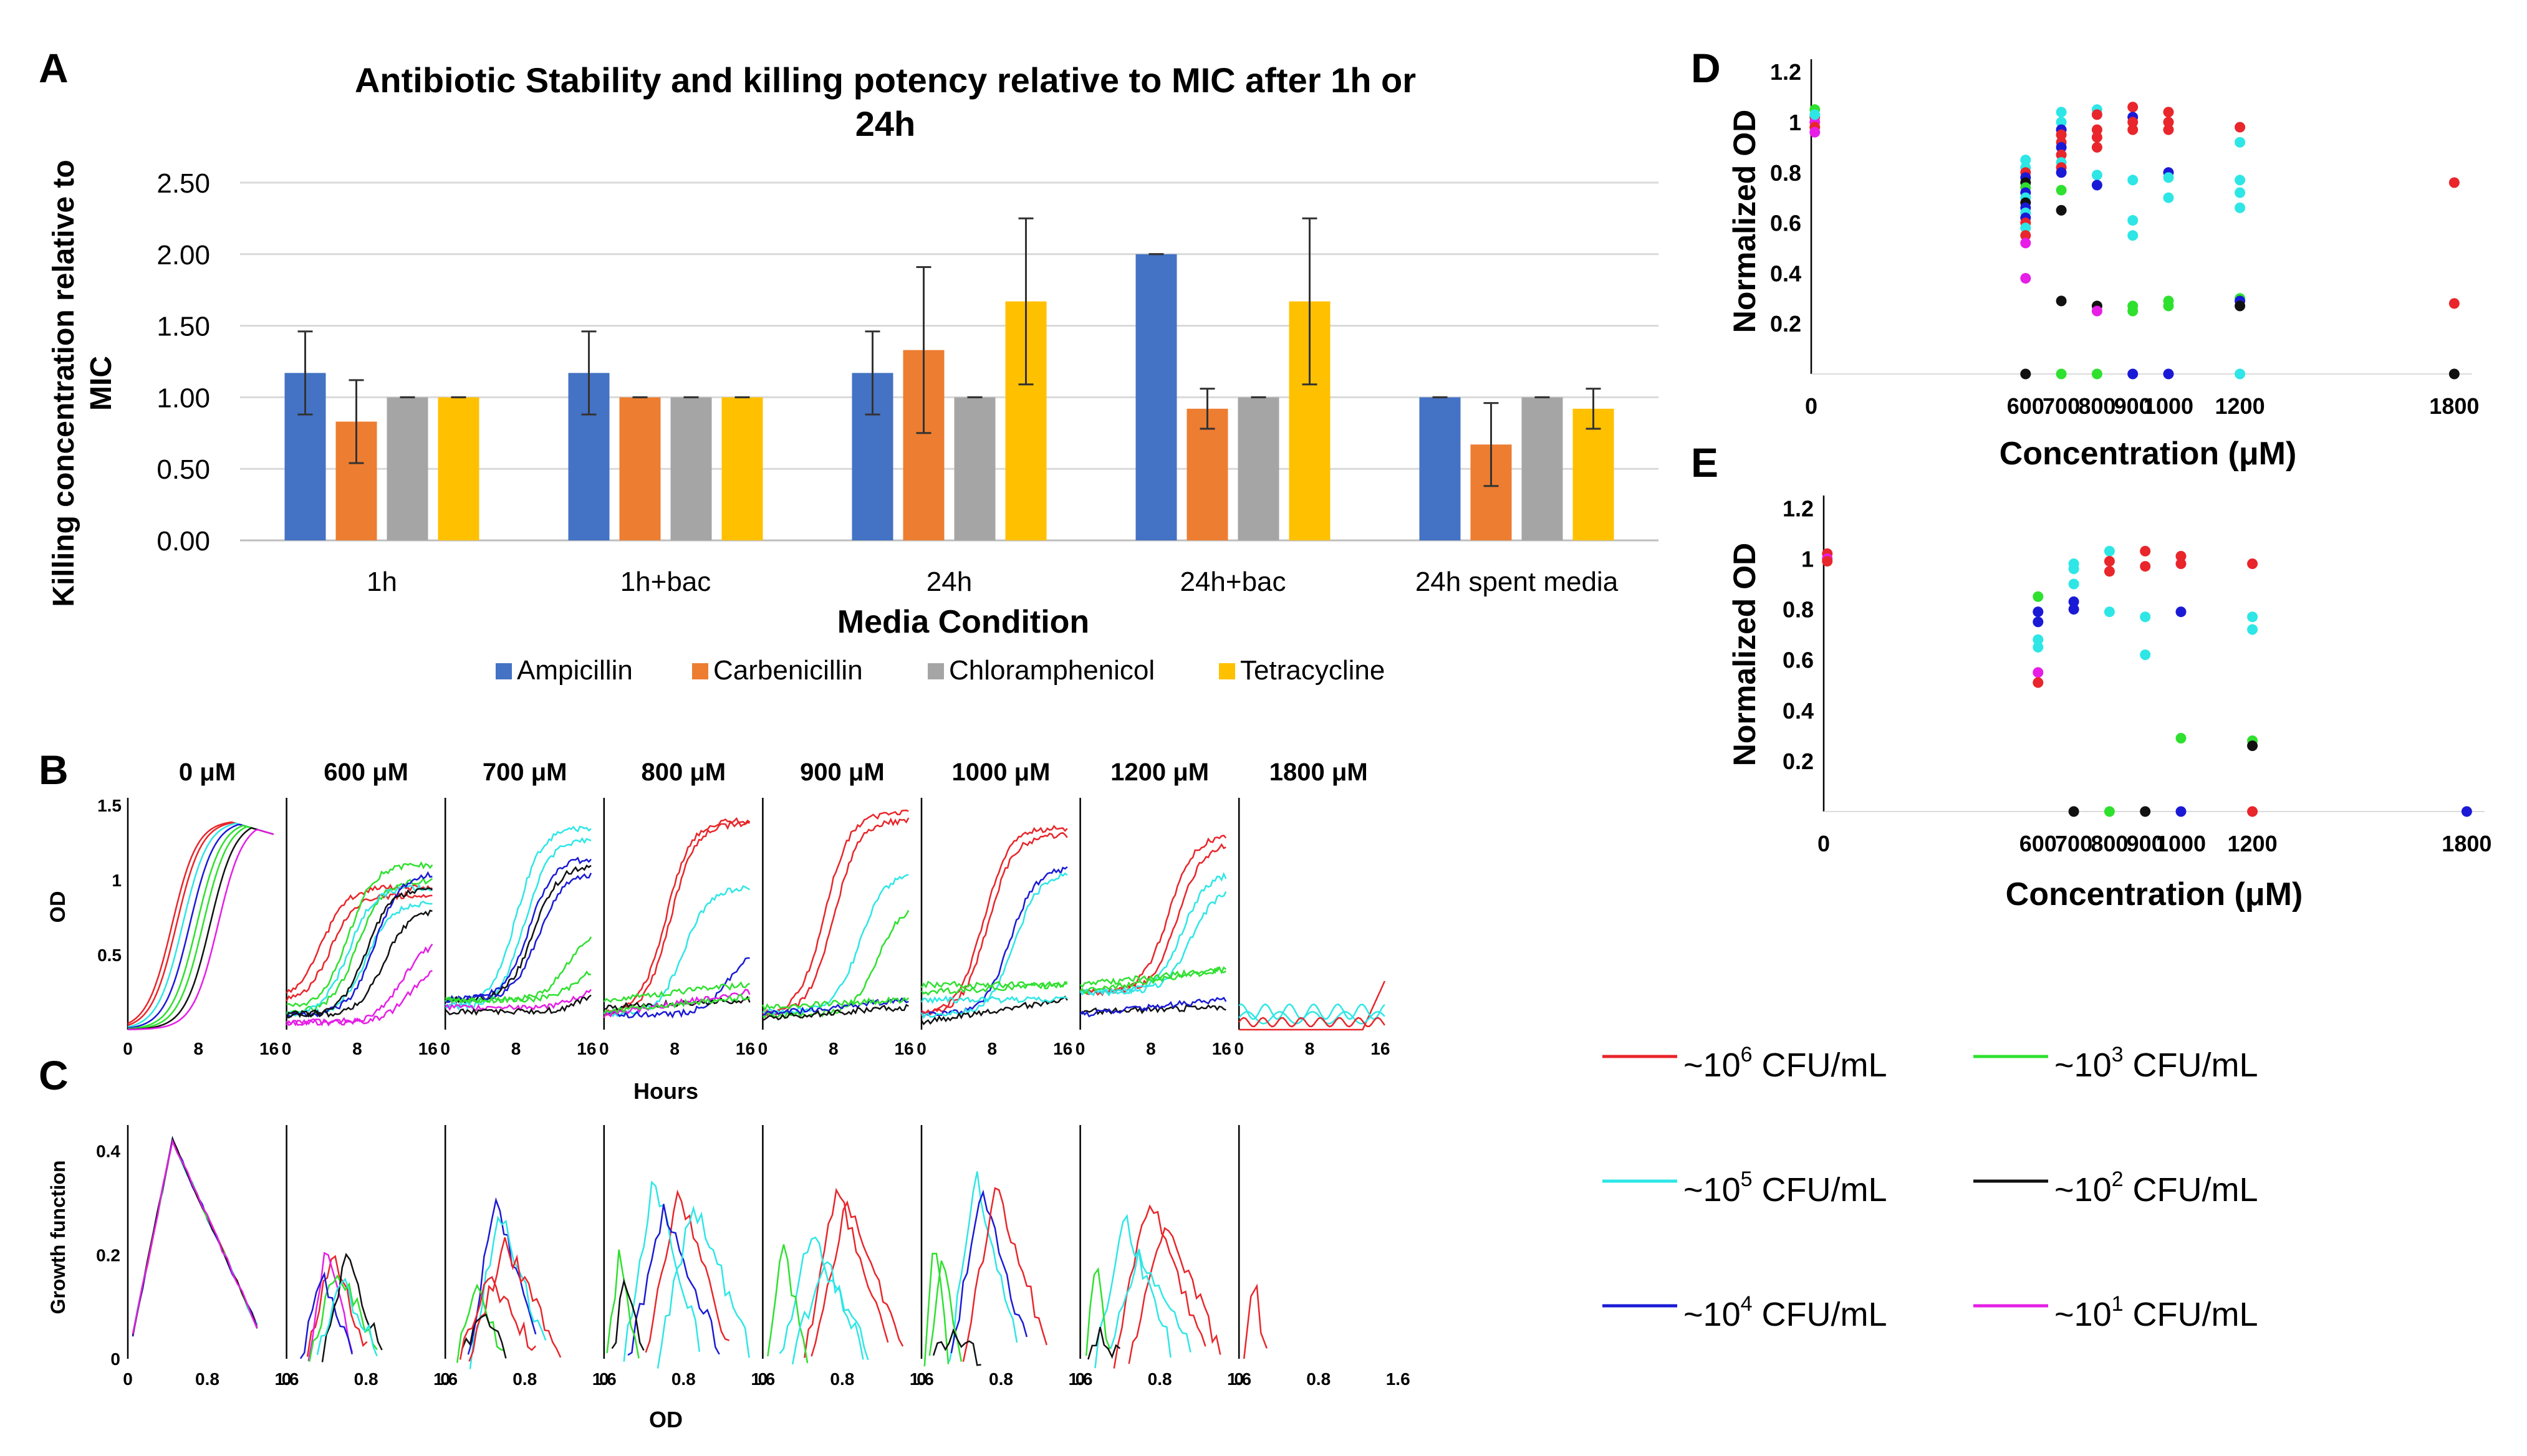 This screenshot has height=1456, width=2527. I want to click on x-tick-label: 700, so click(2061, 406).